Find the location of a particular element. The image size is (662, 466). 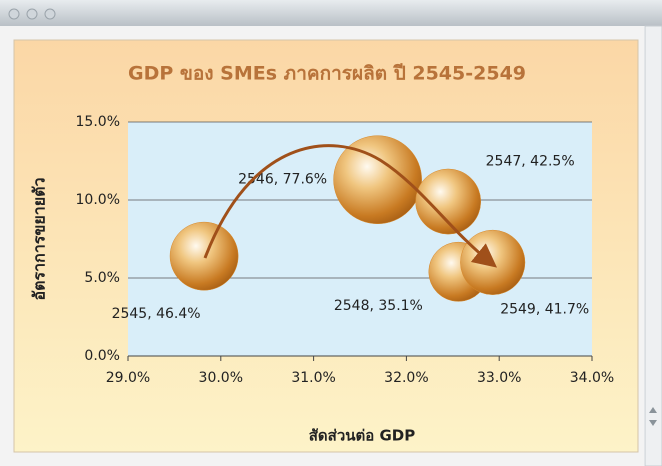

x-tick-label: 30.0% is located at coordinates (221, 378).